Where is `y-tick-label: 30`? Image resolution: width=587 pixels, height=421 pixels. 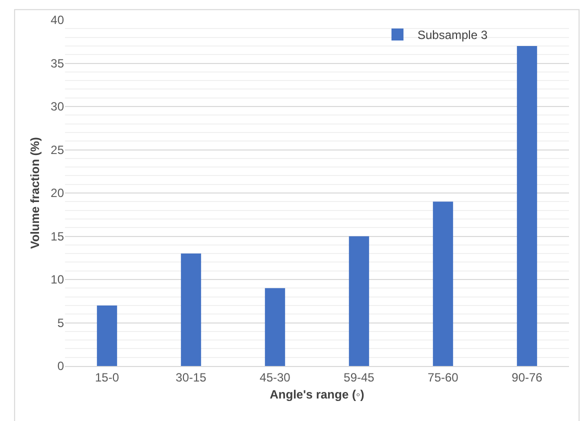
y-tick-label: 30 is located at coordinates (57, 107).